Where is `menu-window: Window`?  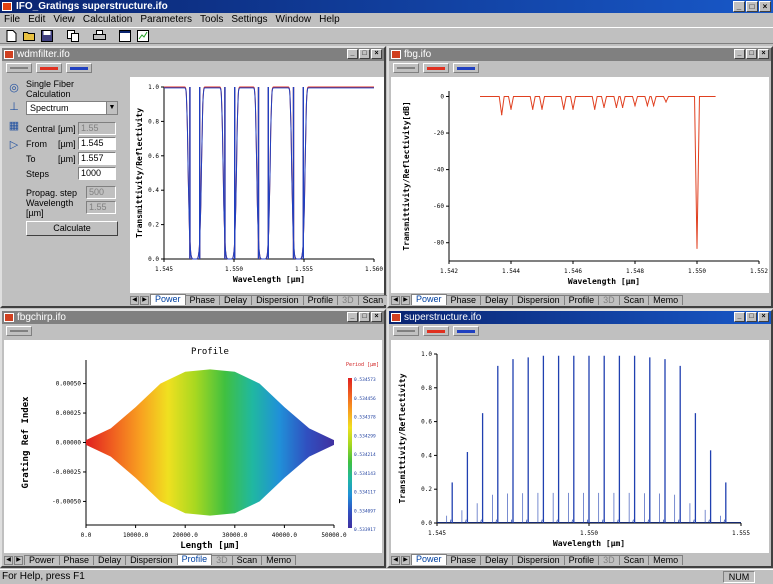
menu-window: Window is located at coordinates (293, 19).